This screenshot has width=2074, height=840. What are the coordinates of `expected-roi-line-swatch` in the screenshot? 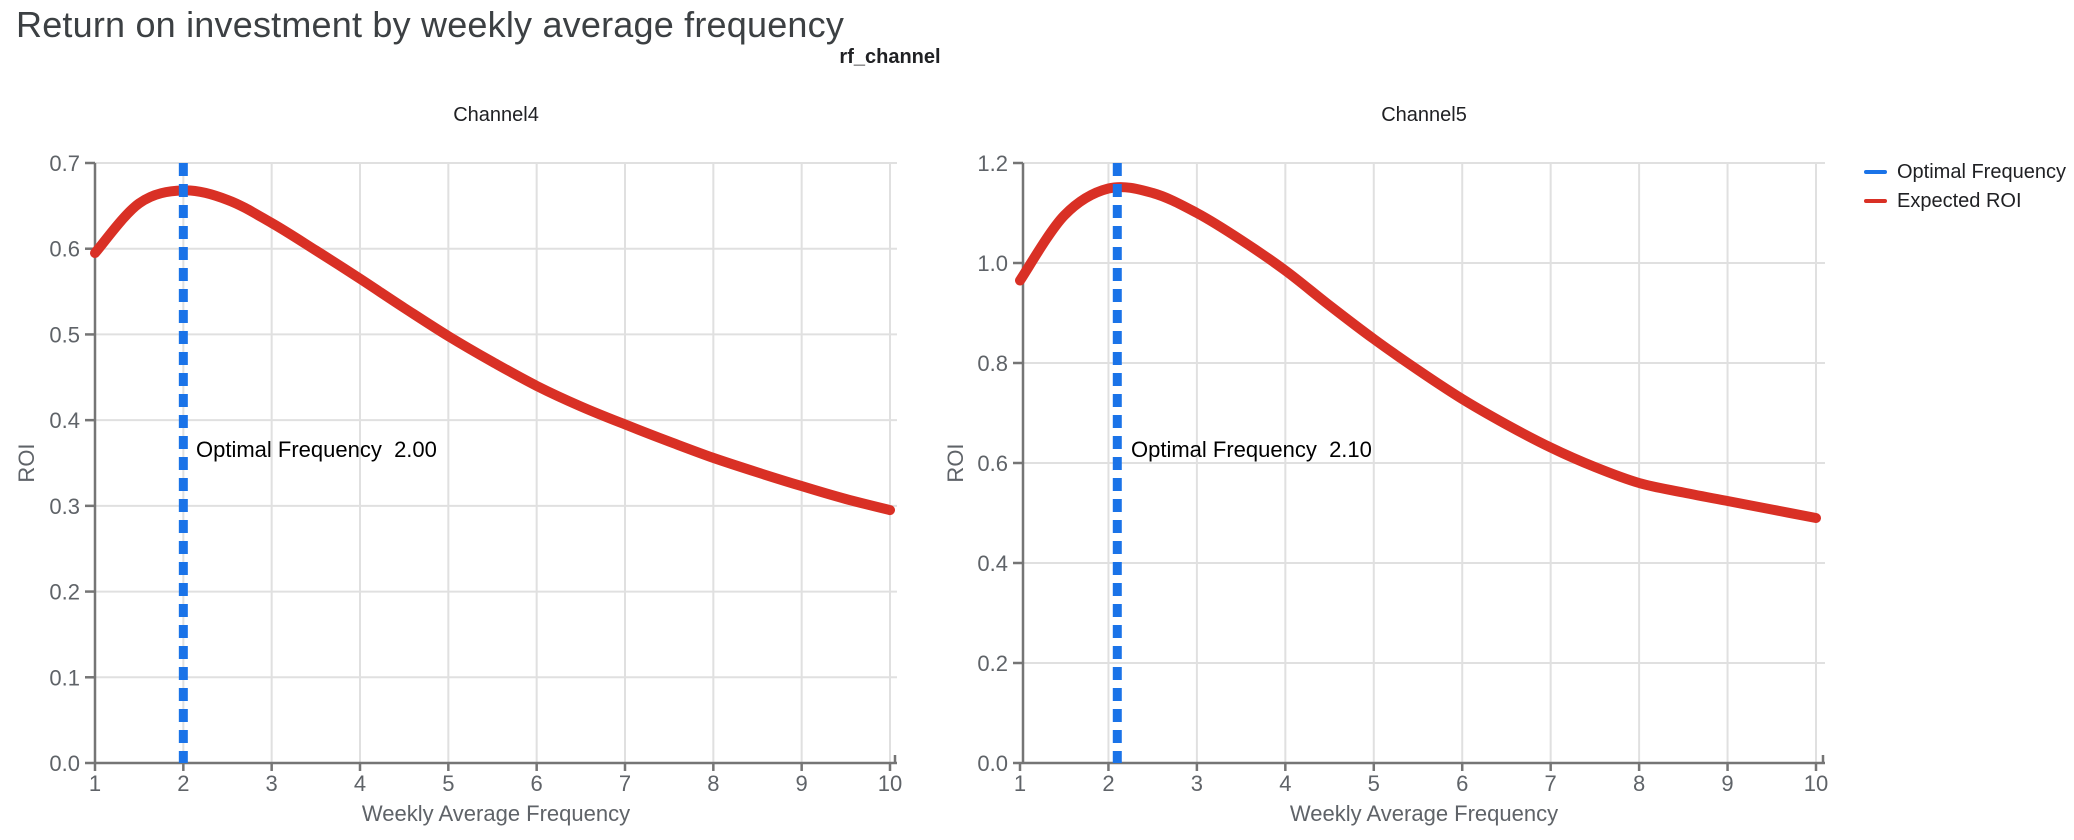 It's located at (1875, 201).